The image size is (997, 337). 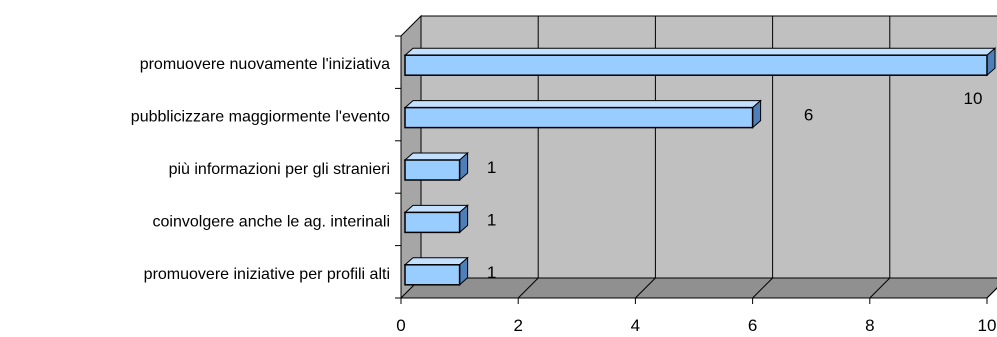 I want to click on category-label: promuovere nuovamente l'iniziativa, so click(x=265, y=64).